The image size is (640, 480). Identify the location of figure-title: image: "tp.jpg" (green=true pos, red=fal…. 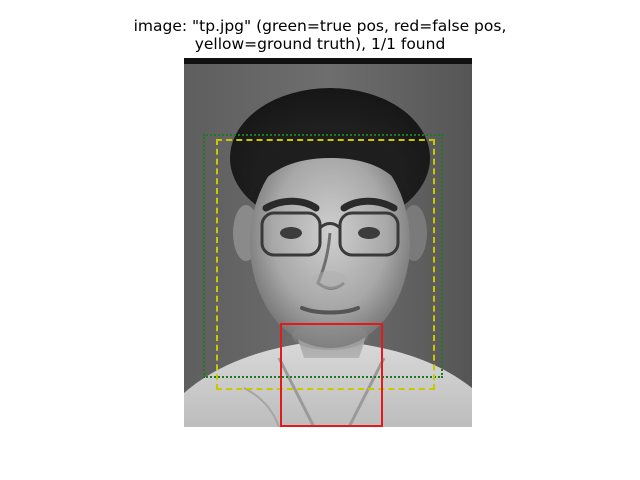
(320, 35).